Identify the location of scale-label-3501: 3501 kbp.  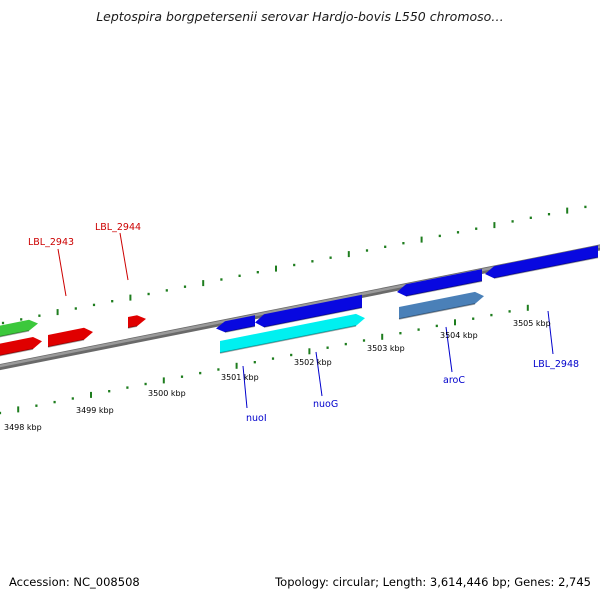
(240, 377).